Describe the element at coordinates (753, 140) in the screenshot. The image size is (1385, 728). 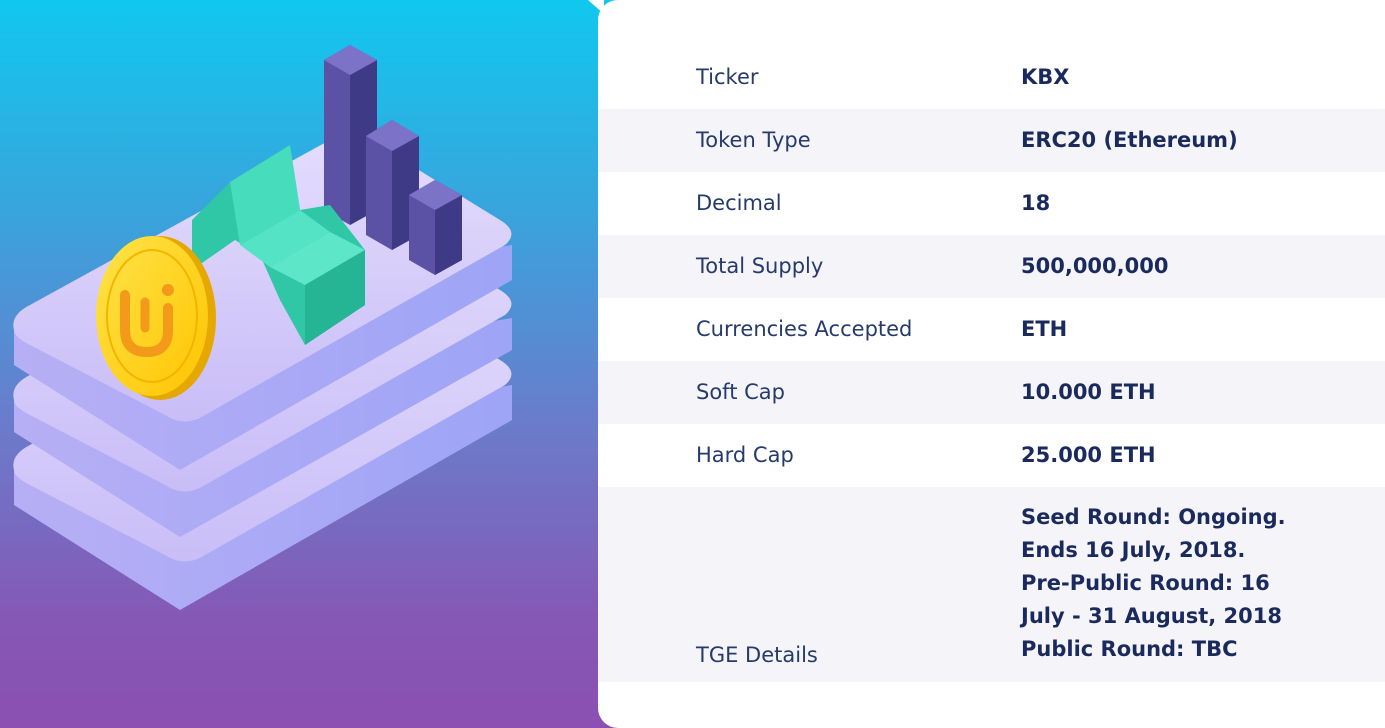
I see `row-label-token-type: Token Type` at that location.